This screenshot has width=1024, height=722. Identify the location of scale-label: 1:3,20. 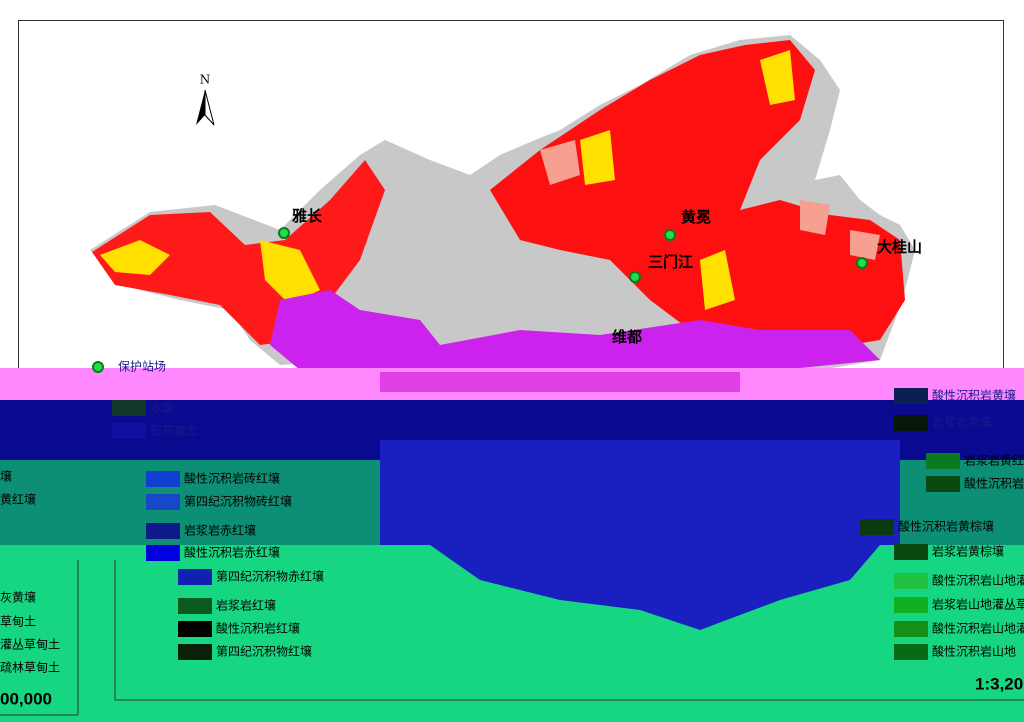
(999, 683).